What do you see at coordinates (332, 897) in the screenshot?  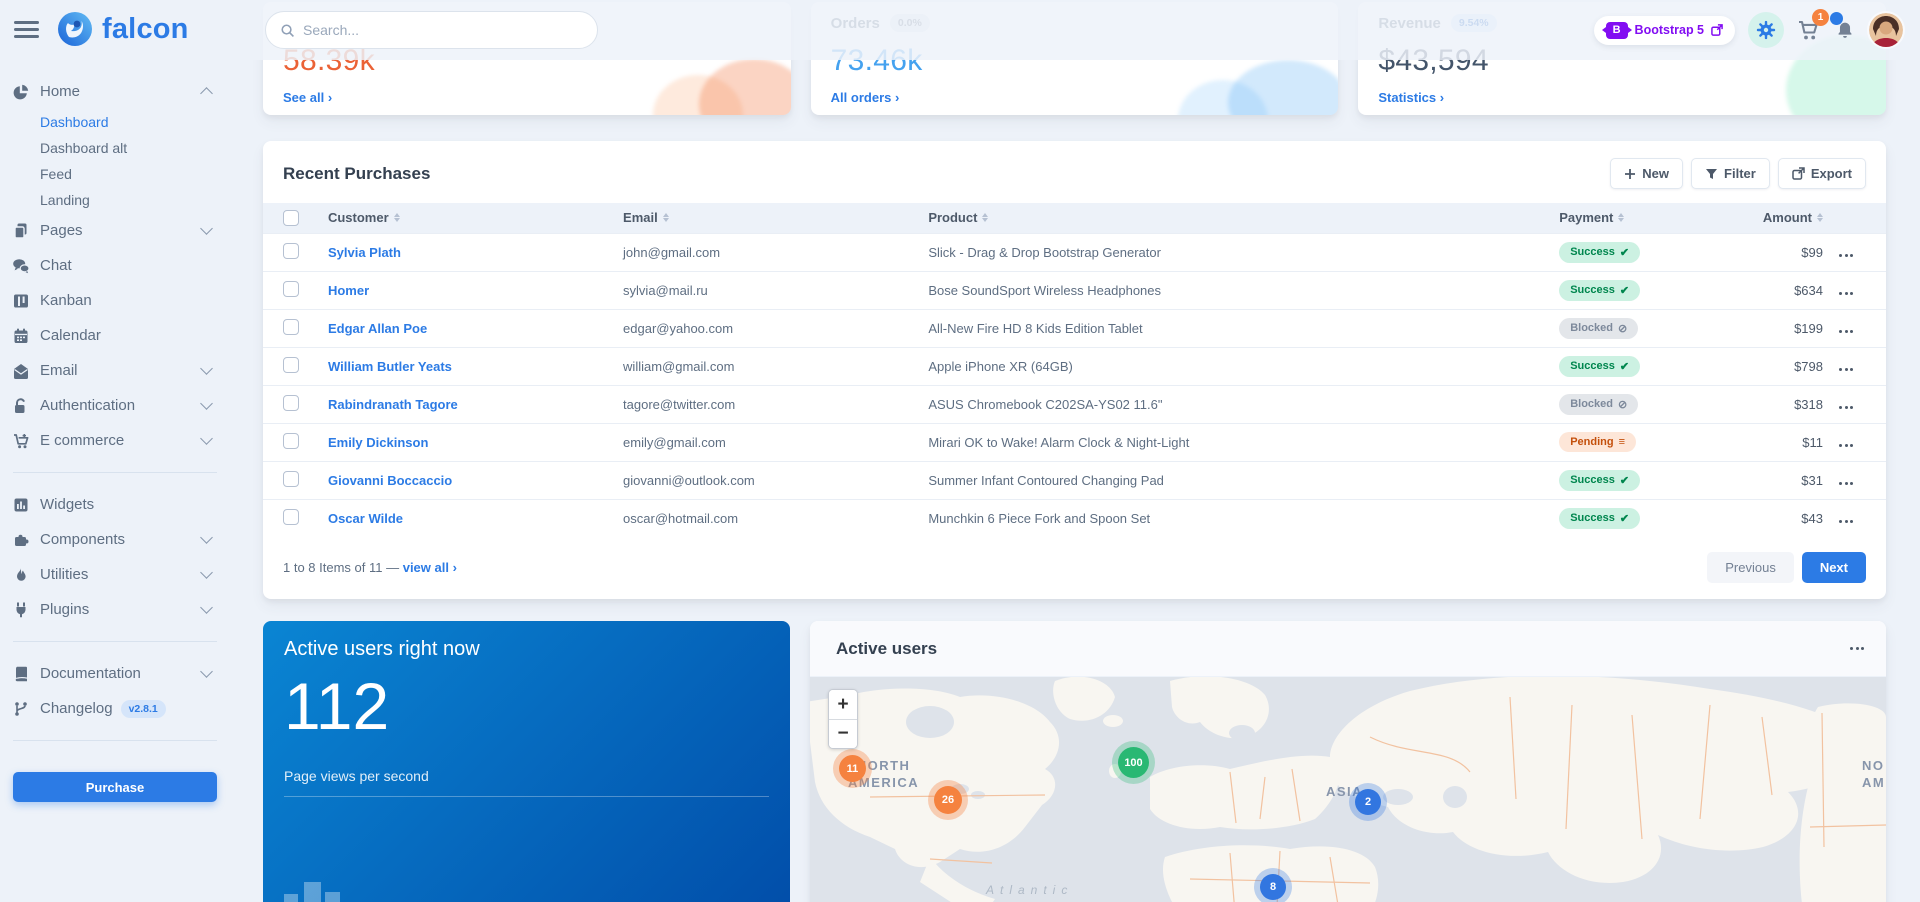 I see `bar` at bounding box center [332, 897].